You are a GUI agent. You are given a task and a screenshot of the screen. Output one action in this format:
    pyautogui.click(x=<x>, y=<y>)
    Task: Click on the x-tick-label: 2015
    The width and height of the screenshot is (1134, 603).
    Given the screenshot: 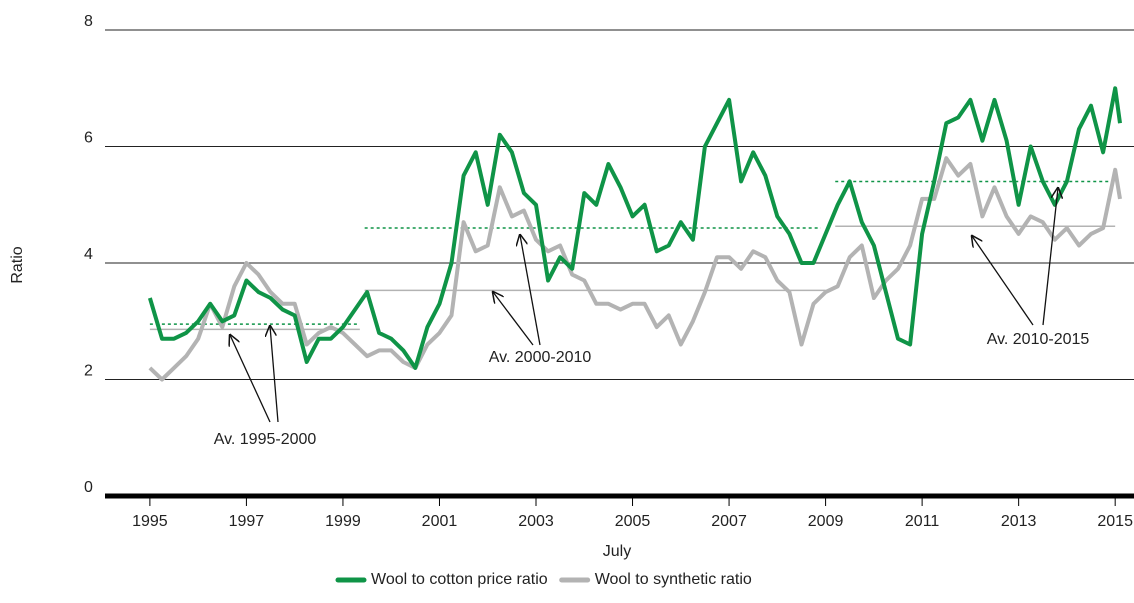 What is the action you would take?
    pyautogui.click(x=1115, y=521)
    